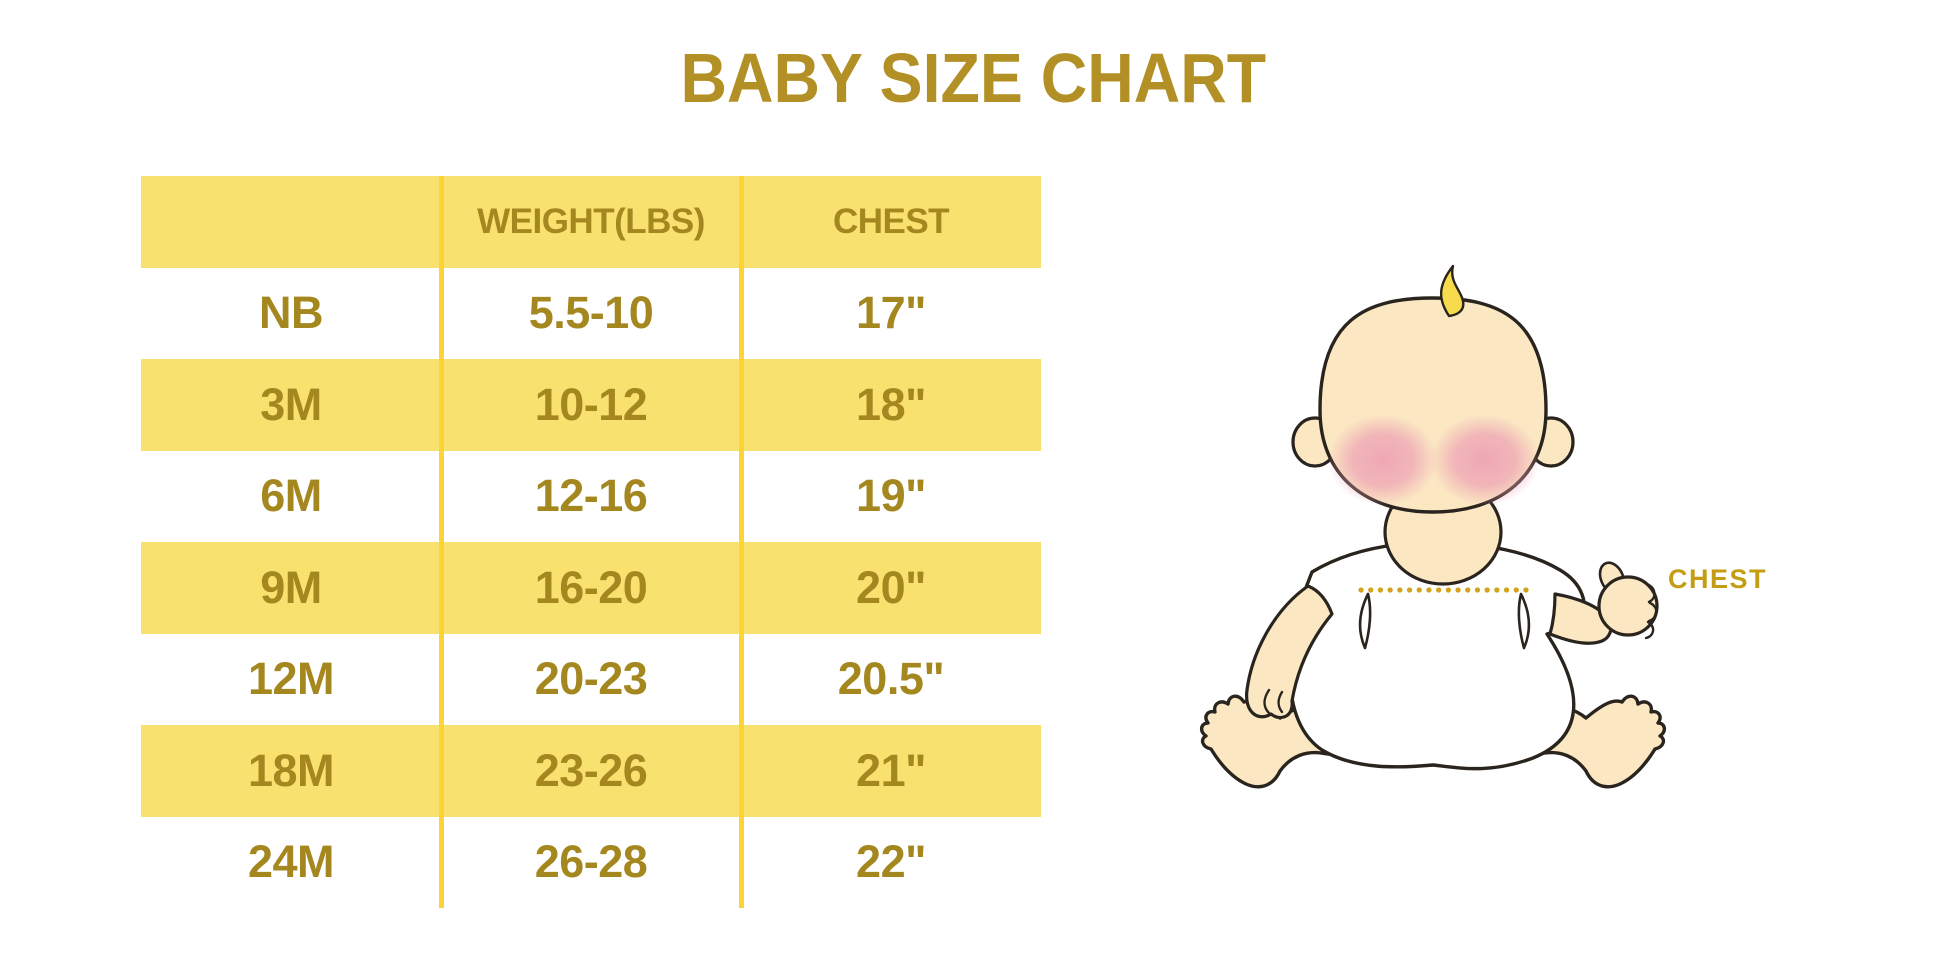 The height and width of the screenshot is (973, 1946). What do you see at coordinates (891, 770) in the screenshot?
I see `cell-chest: 21"` at bounding box center [891, 770].